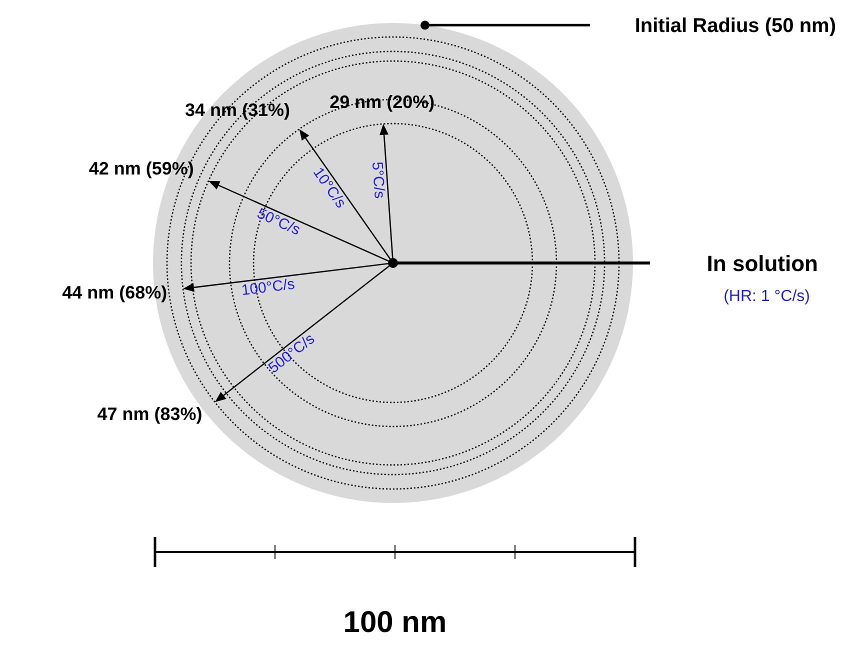 The height and width of the screenshot is (645, 841). I want to click on data-label: 44 nm (68%), so click(115, 292).